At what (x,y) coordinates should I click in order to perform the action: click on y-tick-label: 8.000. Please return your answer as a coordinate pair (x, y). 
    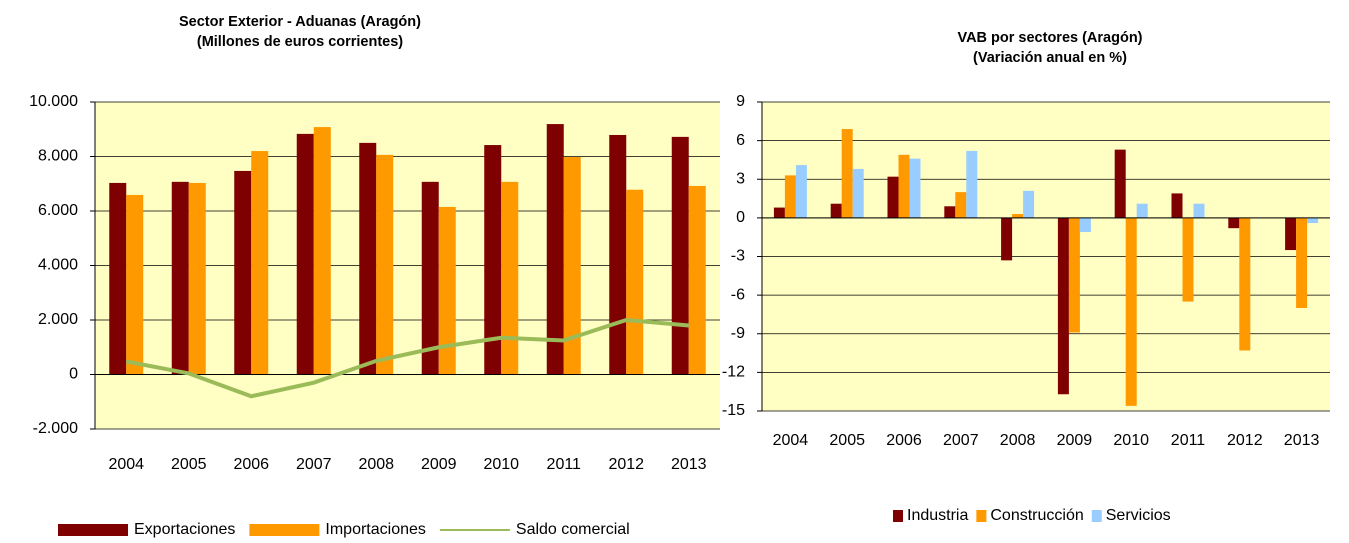
    Looking at the image, I should click on (58, 156).